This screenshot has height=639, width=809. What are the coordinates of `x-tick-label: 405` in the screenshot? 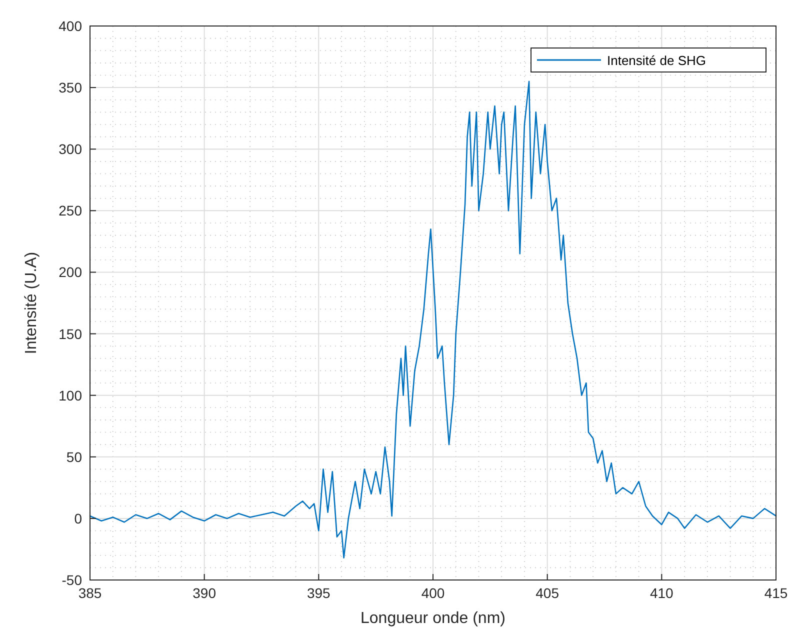 It's located at (548, 593).